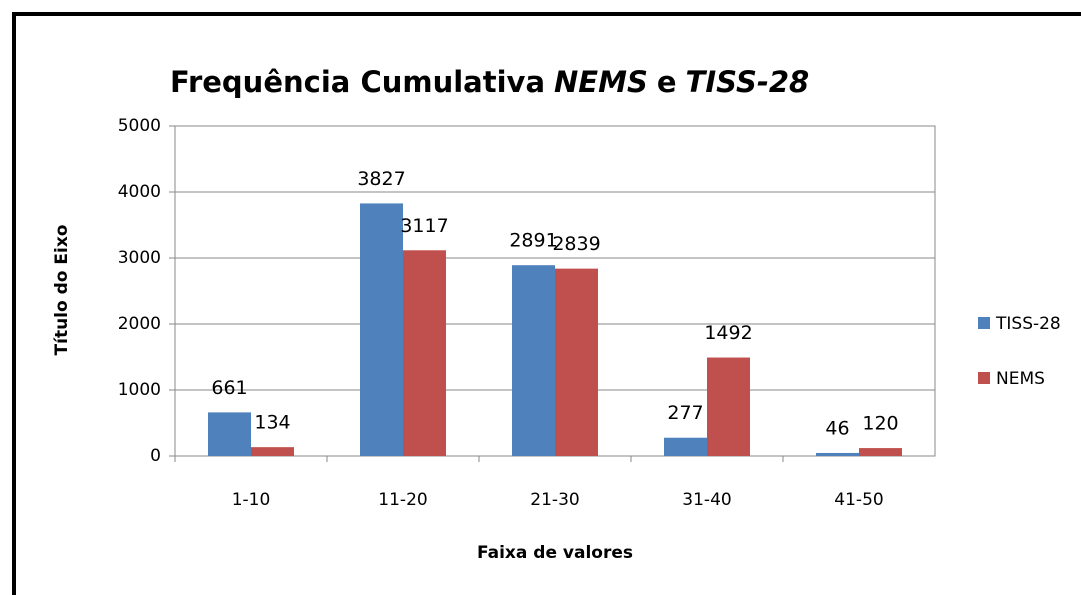 The width and height of the screenshot is (1081, 595). Describe the element at coordinates (229, 388) in the screenshot. I see `value-label: 661` at that location.